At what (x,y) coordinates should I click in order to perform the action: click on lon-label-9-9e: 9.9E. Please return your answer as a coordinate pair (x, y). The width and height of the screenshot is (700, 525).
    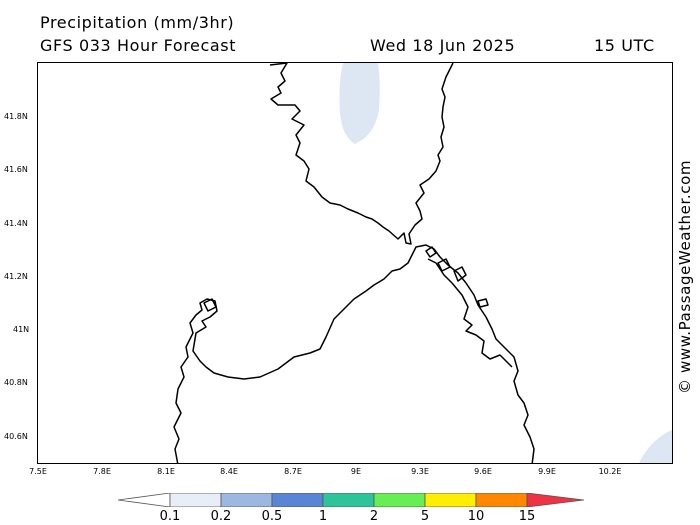
    Looking at the image, I should click on (547, 471).